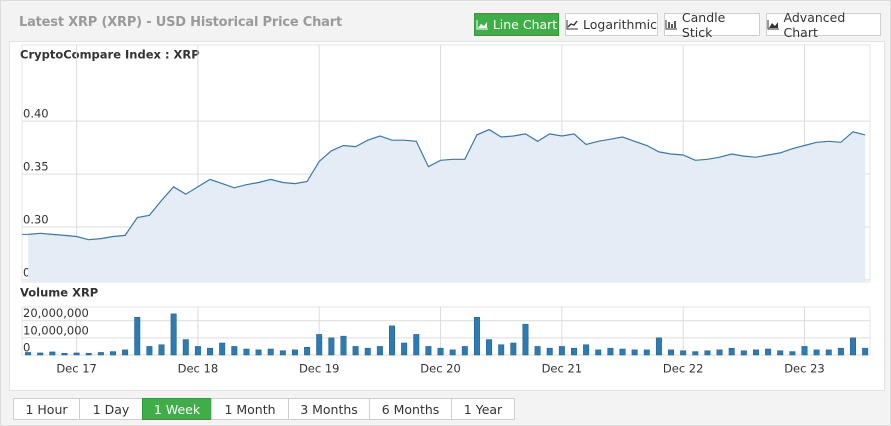 This screenshot has width=891, height=426. What do you see at coordinates (562, 369) in the screenshot?
I see `x-tick-label: Dec 21` at bounding box center [562, 369].